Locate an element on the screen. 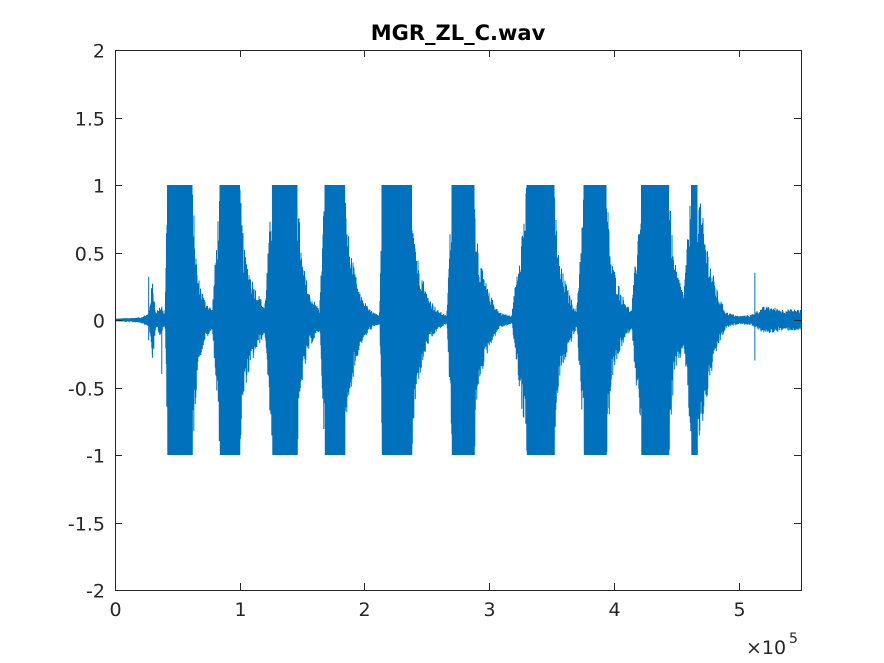  y-tick-label: -1.5 is located at coordinates (86, 525).